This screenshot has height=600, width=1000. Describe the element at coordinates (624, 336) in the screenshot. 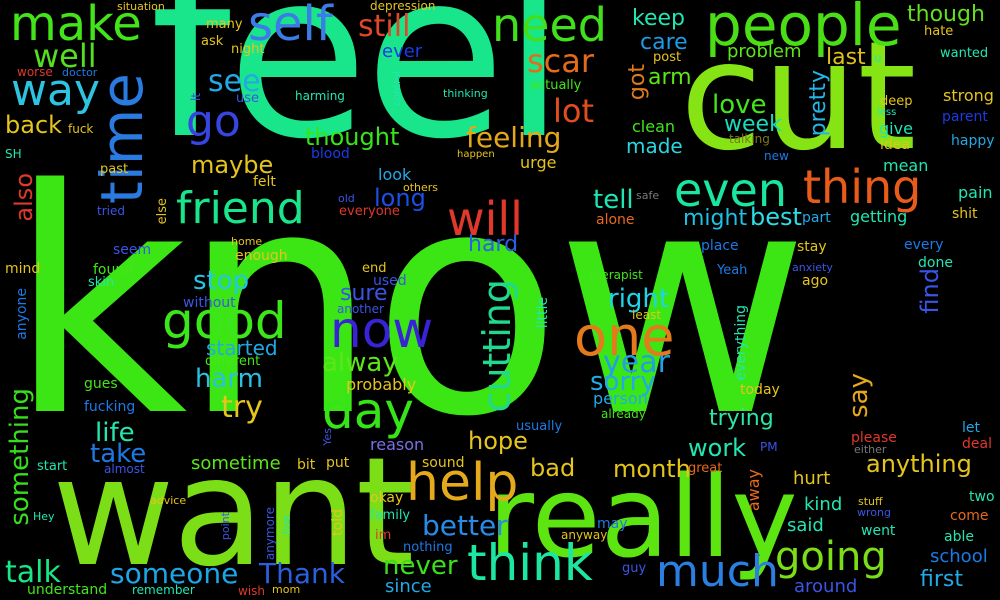

I see `word: one` at that location.